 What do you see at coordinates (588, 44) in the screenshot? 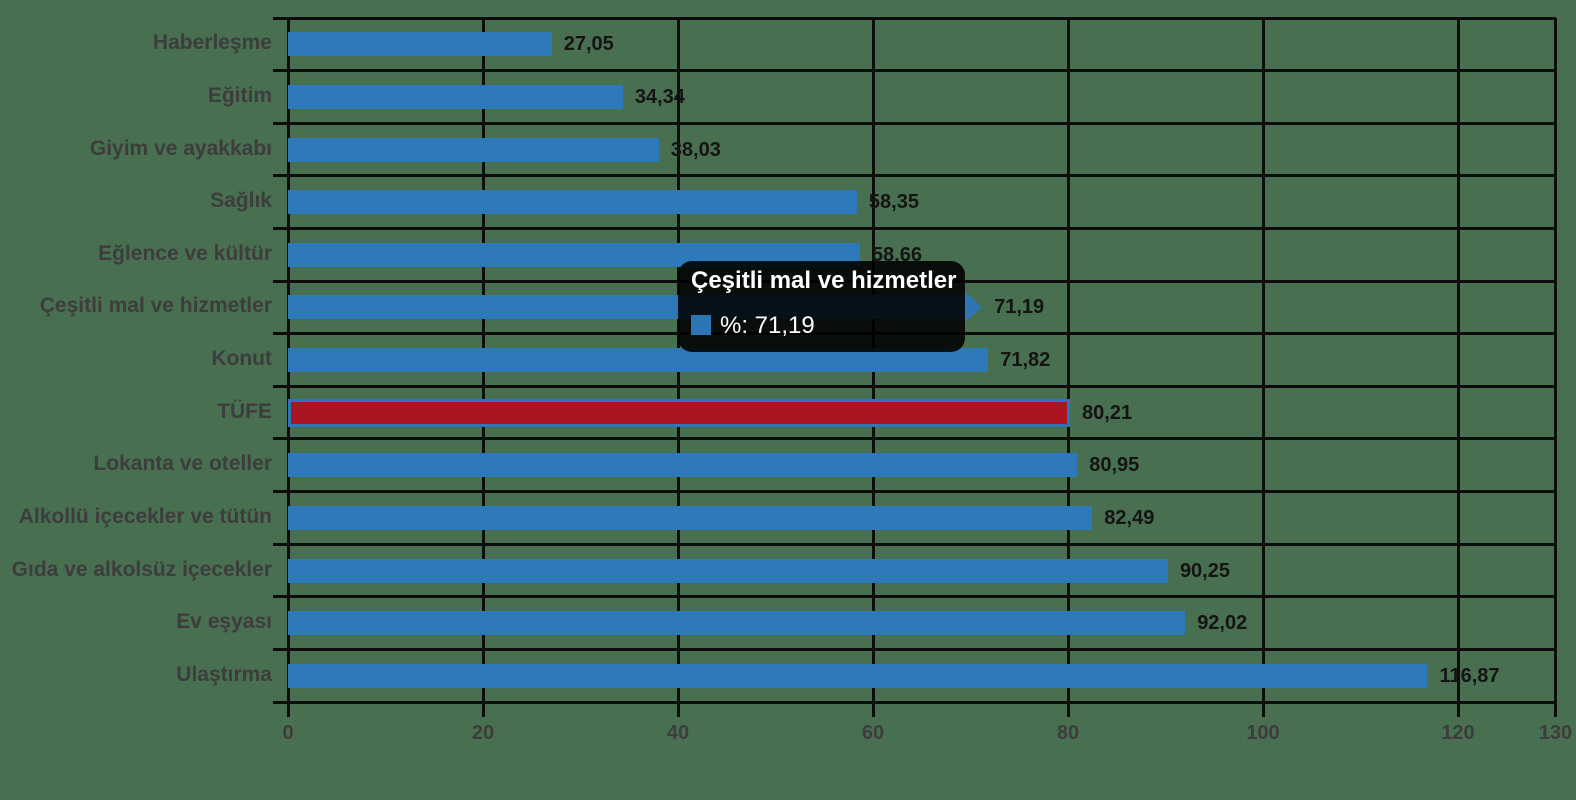
I see `value-label: 27,05` at bounding box center [588, 44].